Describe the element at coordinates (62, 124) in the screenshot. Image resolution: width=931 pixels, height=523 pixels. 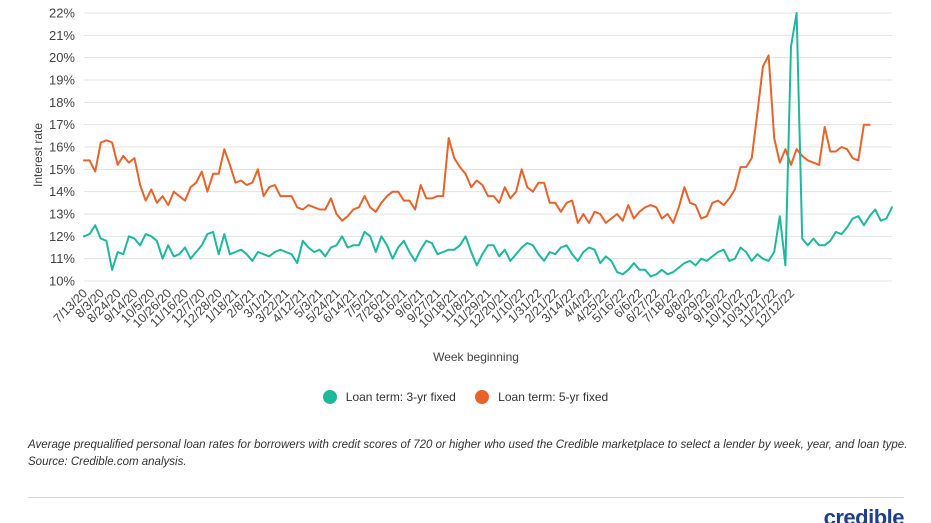
I see `y-tick-label: 17%` at that location.